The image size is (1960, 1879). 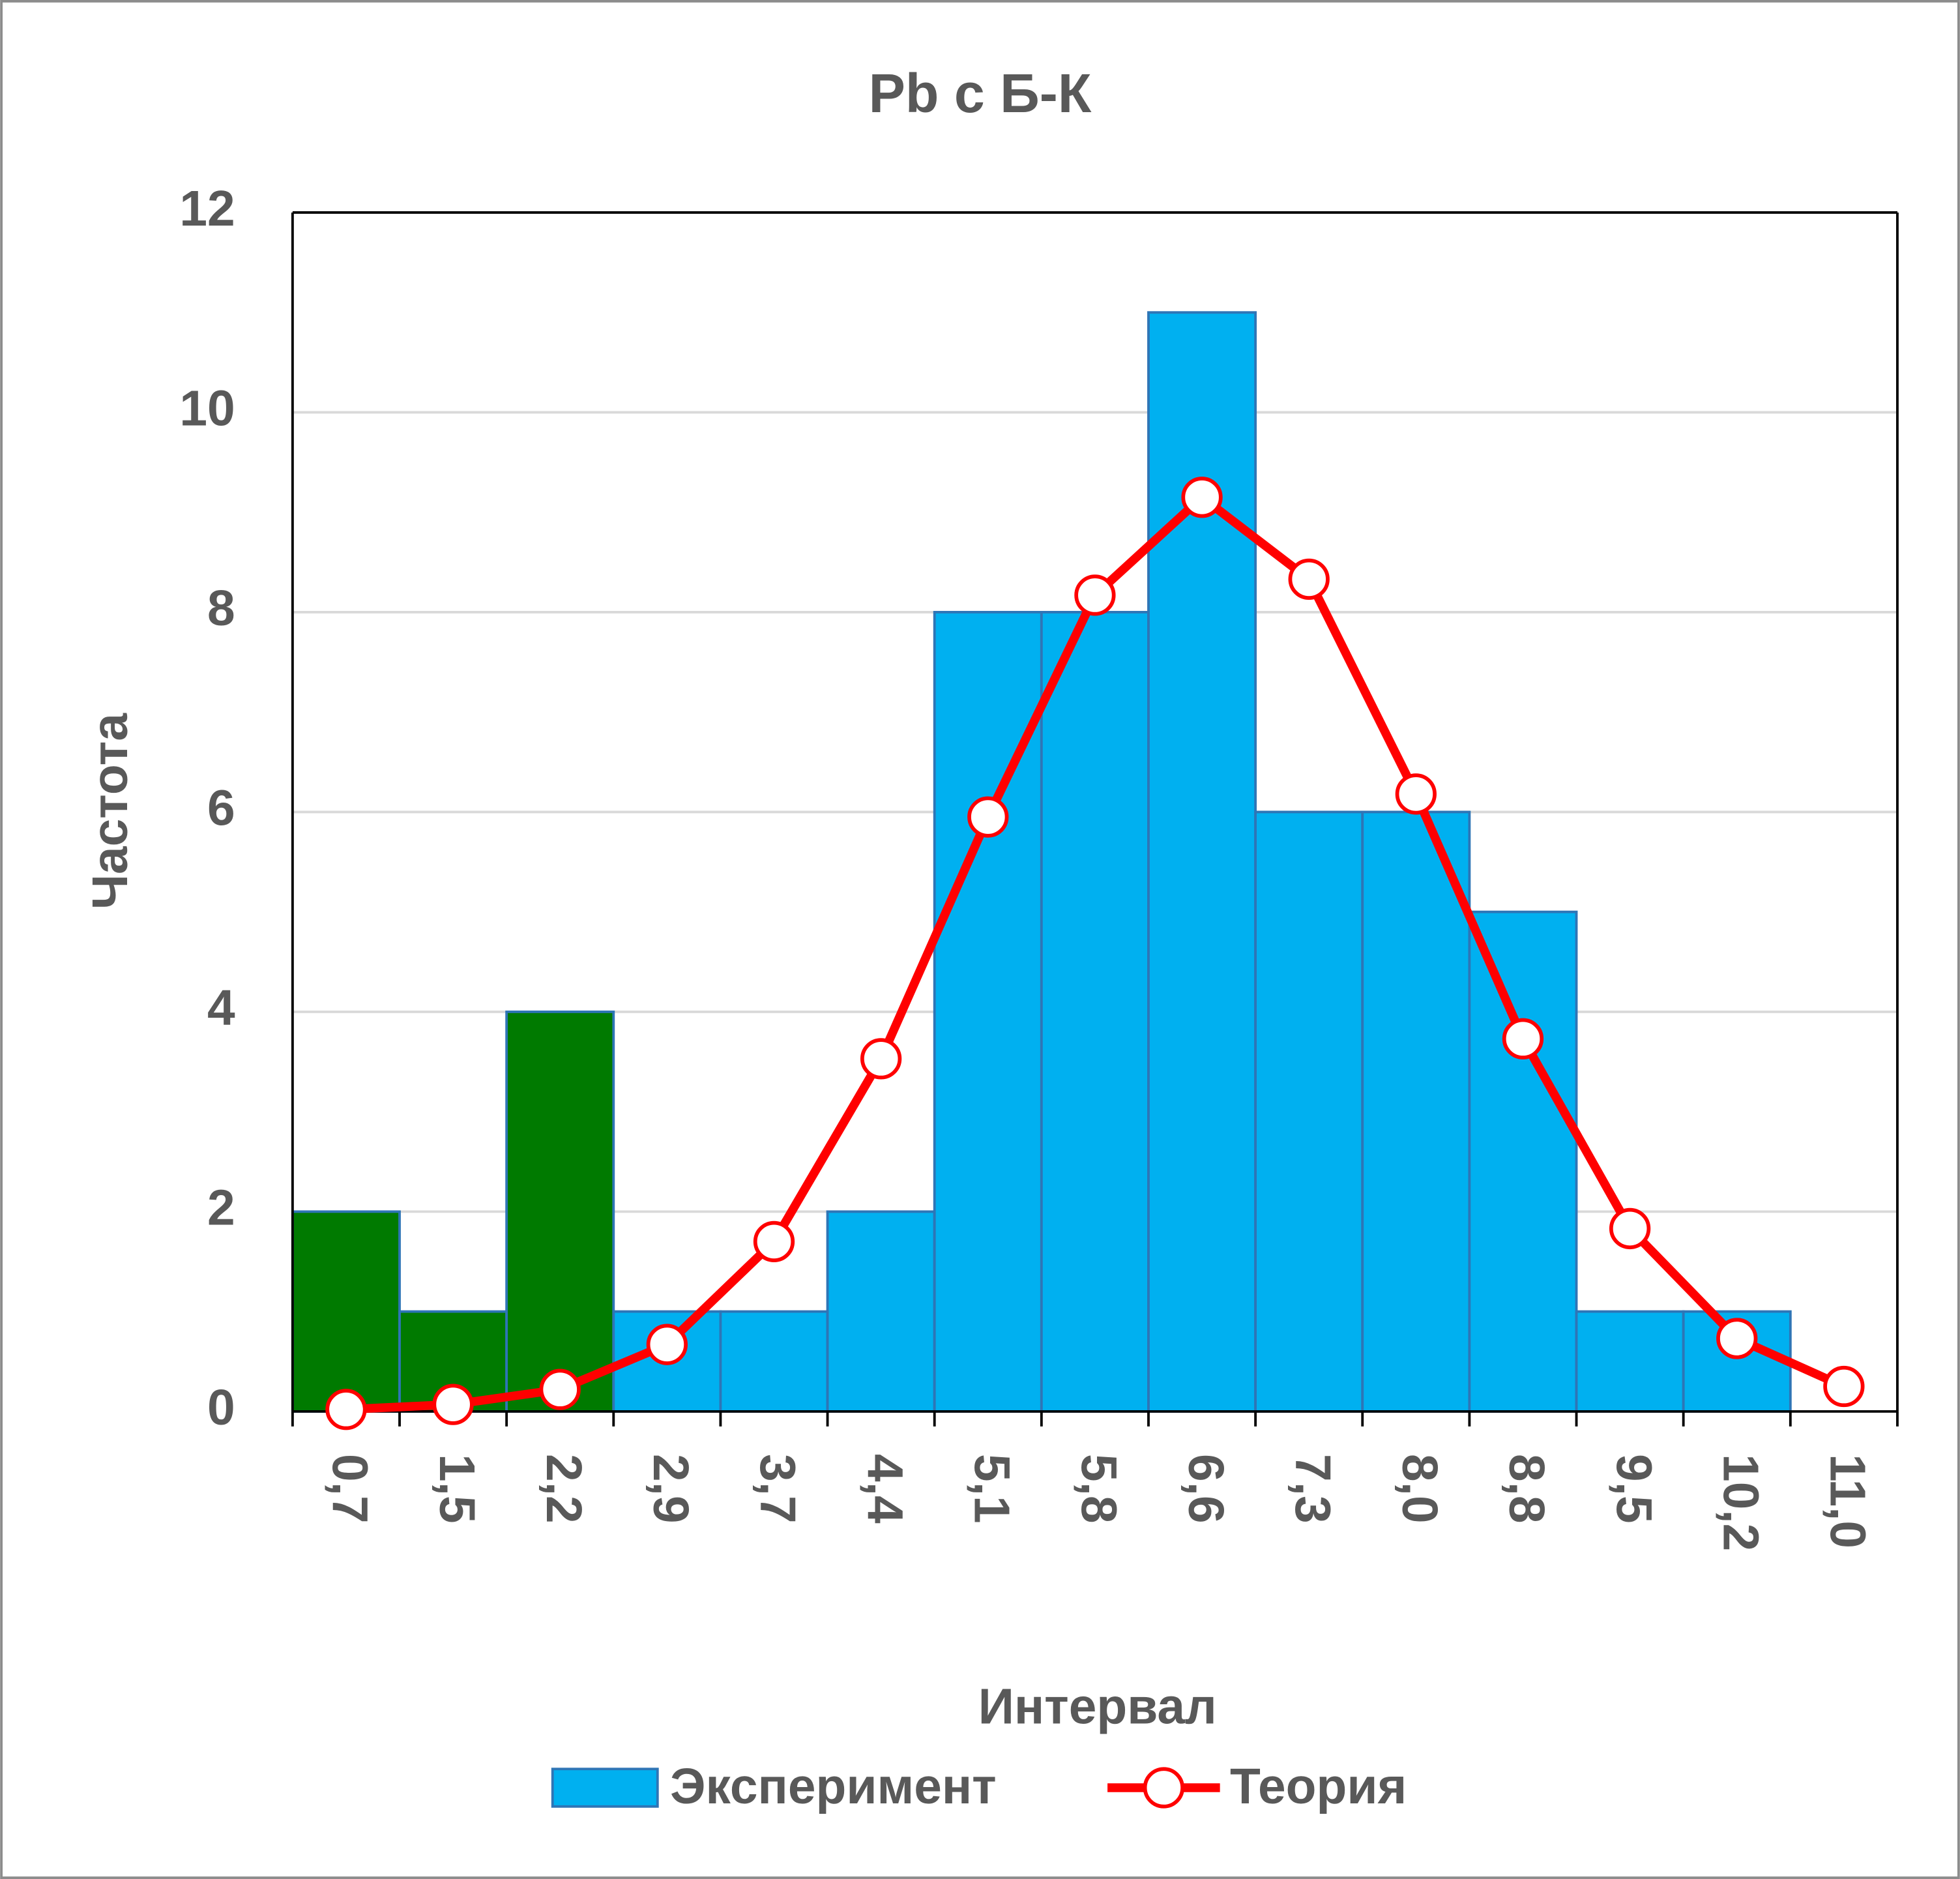 I want to click on x-tick-label: 3,7, so click(x=777, y=1489).